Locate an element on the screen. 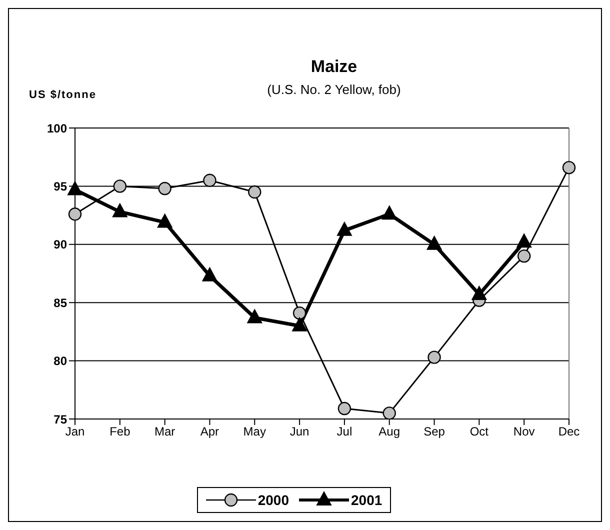 The image size is (610, 530). x-tick-label: May is located at coordinates (254, 431).